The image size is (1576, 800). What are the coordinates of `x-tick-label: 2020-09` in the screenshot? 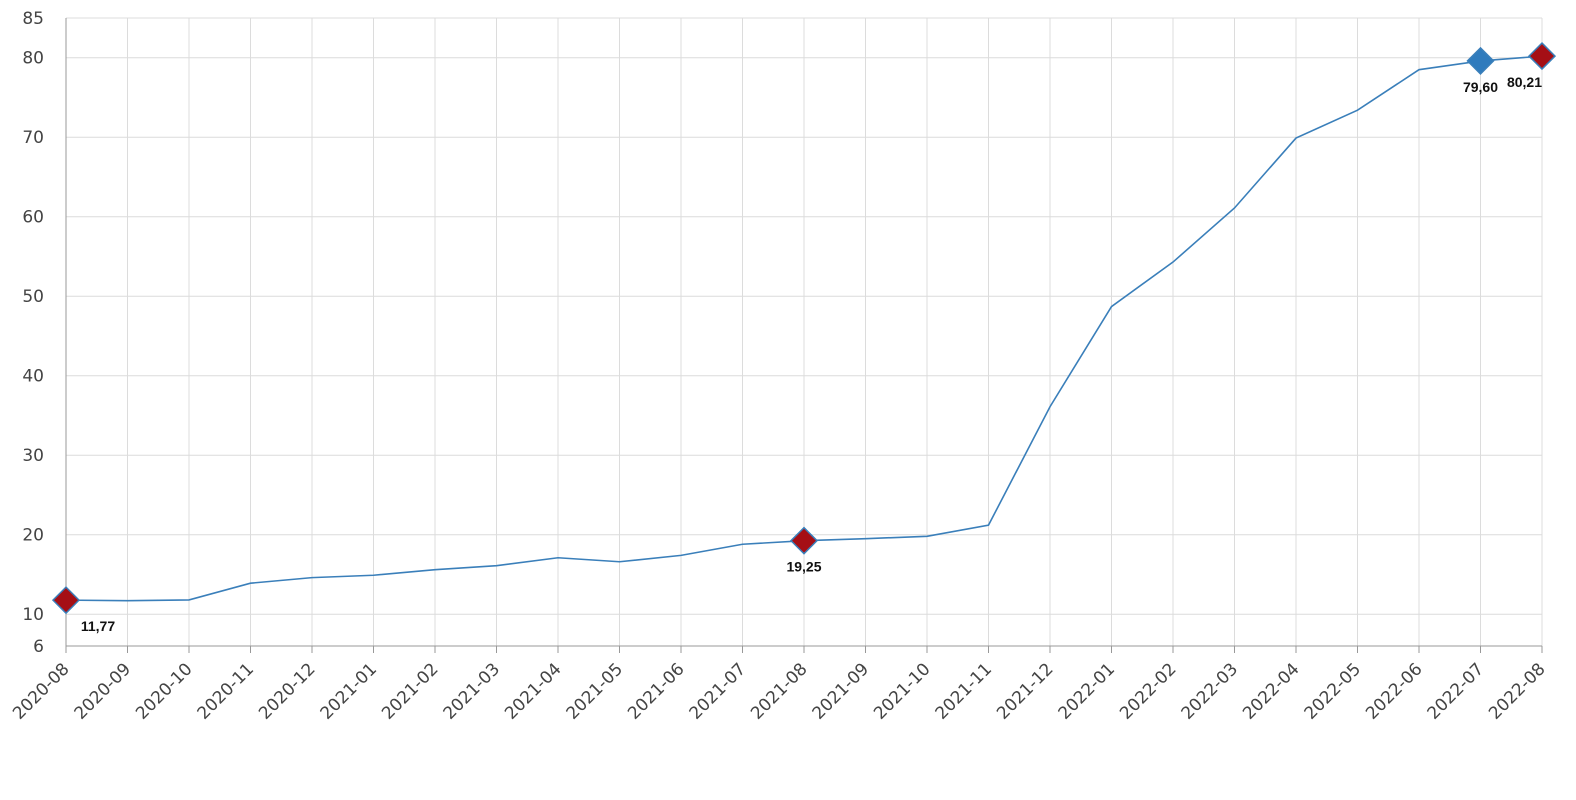 It's located at (103, 691).